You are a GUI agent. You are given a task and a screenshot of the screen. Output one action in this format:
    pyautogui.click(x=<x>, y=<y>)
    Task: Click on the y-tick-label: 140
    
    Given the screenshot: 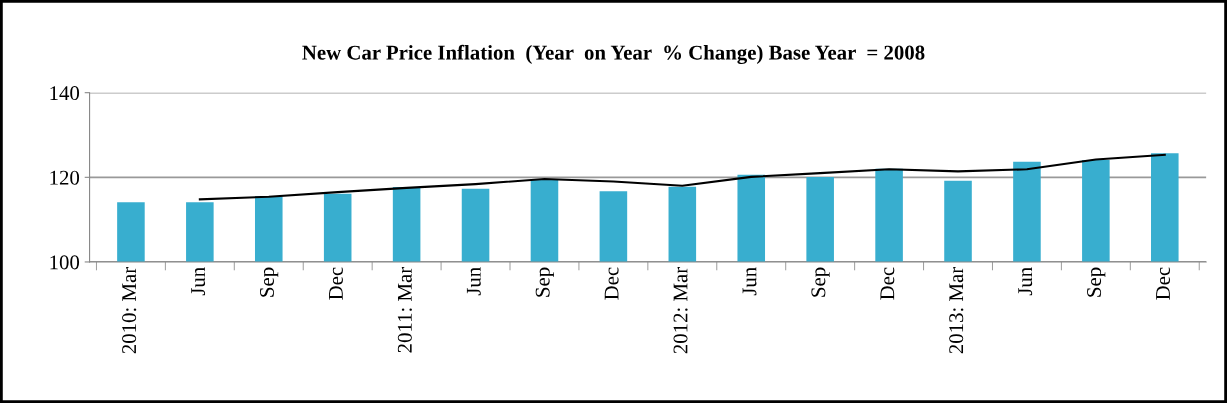 What is the action you would take?
    pyautogui.click(x=65, y=93)
    